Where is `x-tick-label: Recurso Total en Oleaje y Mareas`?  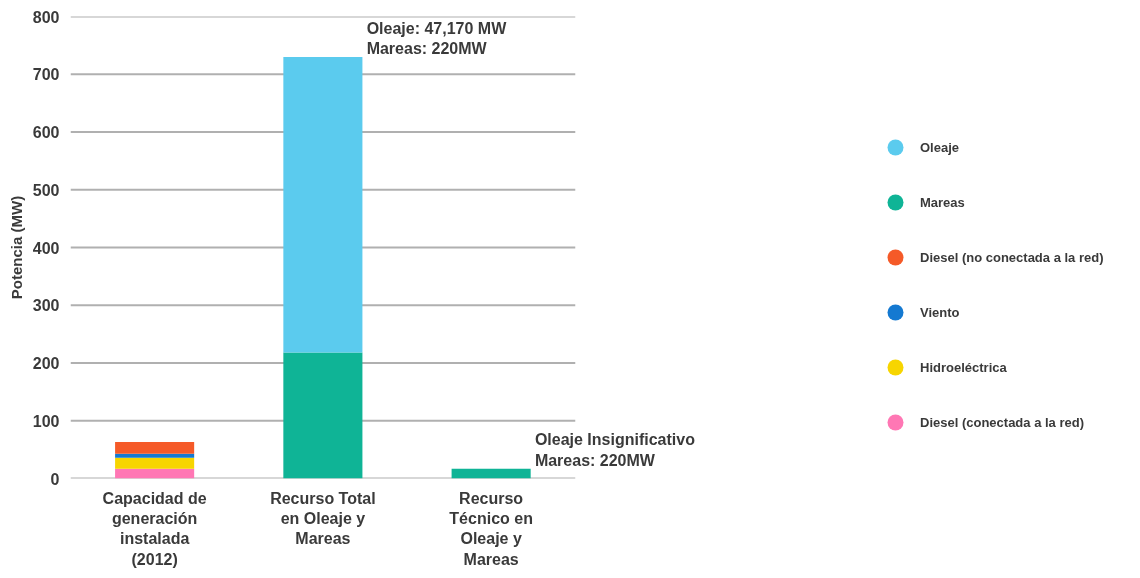 x-tick-label: Recurso Total en Oleaje y Mareas is located at coordinates (323, 518).